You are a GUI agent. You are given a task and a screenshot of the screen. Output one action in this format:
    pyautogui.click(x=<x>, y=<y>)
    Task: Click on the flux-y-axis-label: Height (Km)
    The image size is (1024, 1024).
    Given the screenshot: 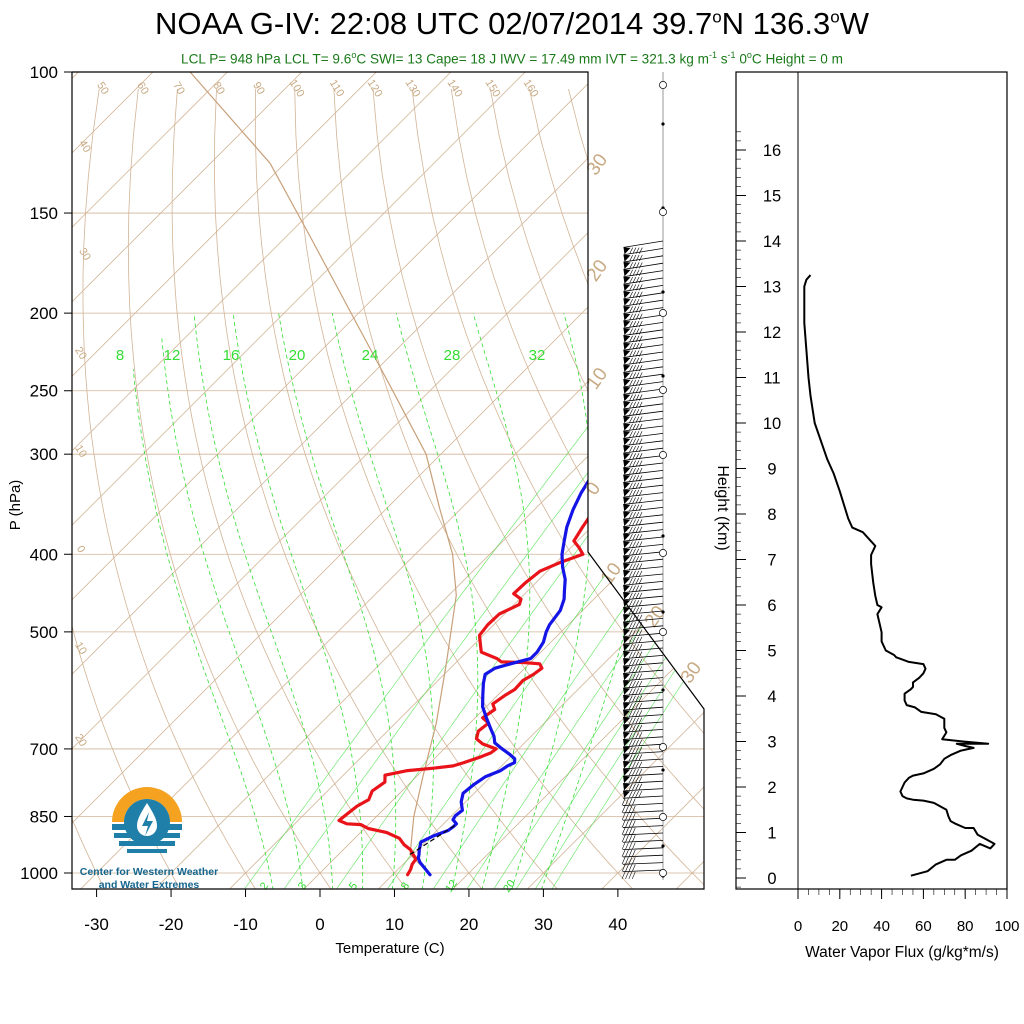 What is the action you would take?
    pyautogui.click(x=722, y=507)
    